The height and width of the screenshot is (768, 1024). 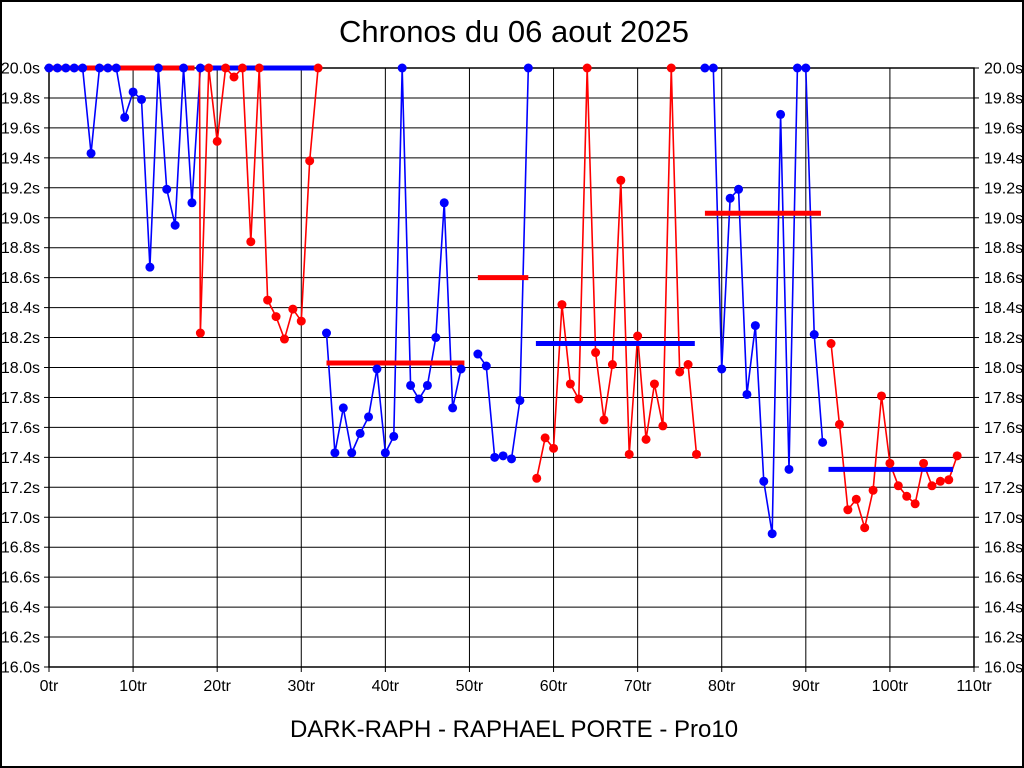 What do you see at coordinates (21, 458) in the screenshot?
I see `y-axis-label-left: 17.4s` at bounding box center [21, 458].